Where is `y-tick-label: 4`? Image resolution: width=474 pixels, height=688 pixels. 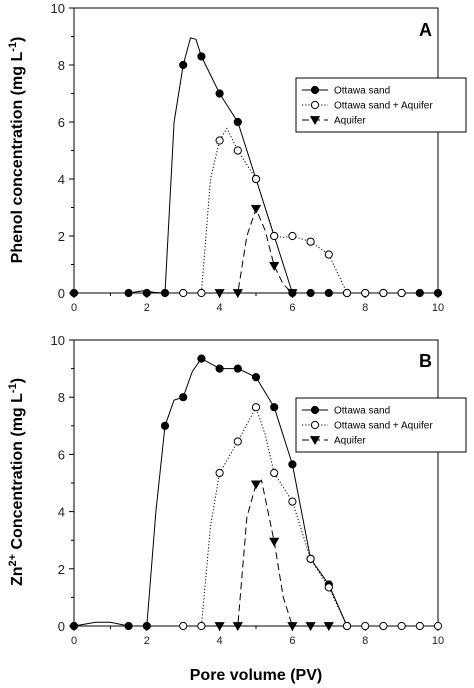
y-tick-label: 4 is located at coordinates (61, 179).